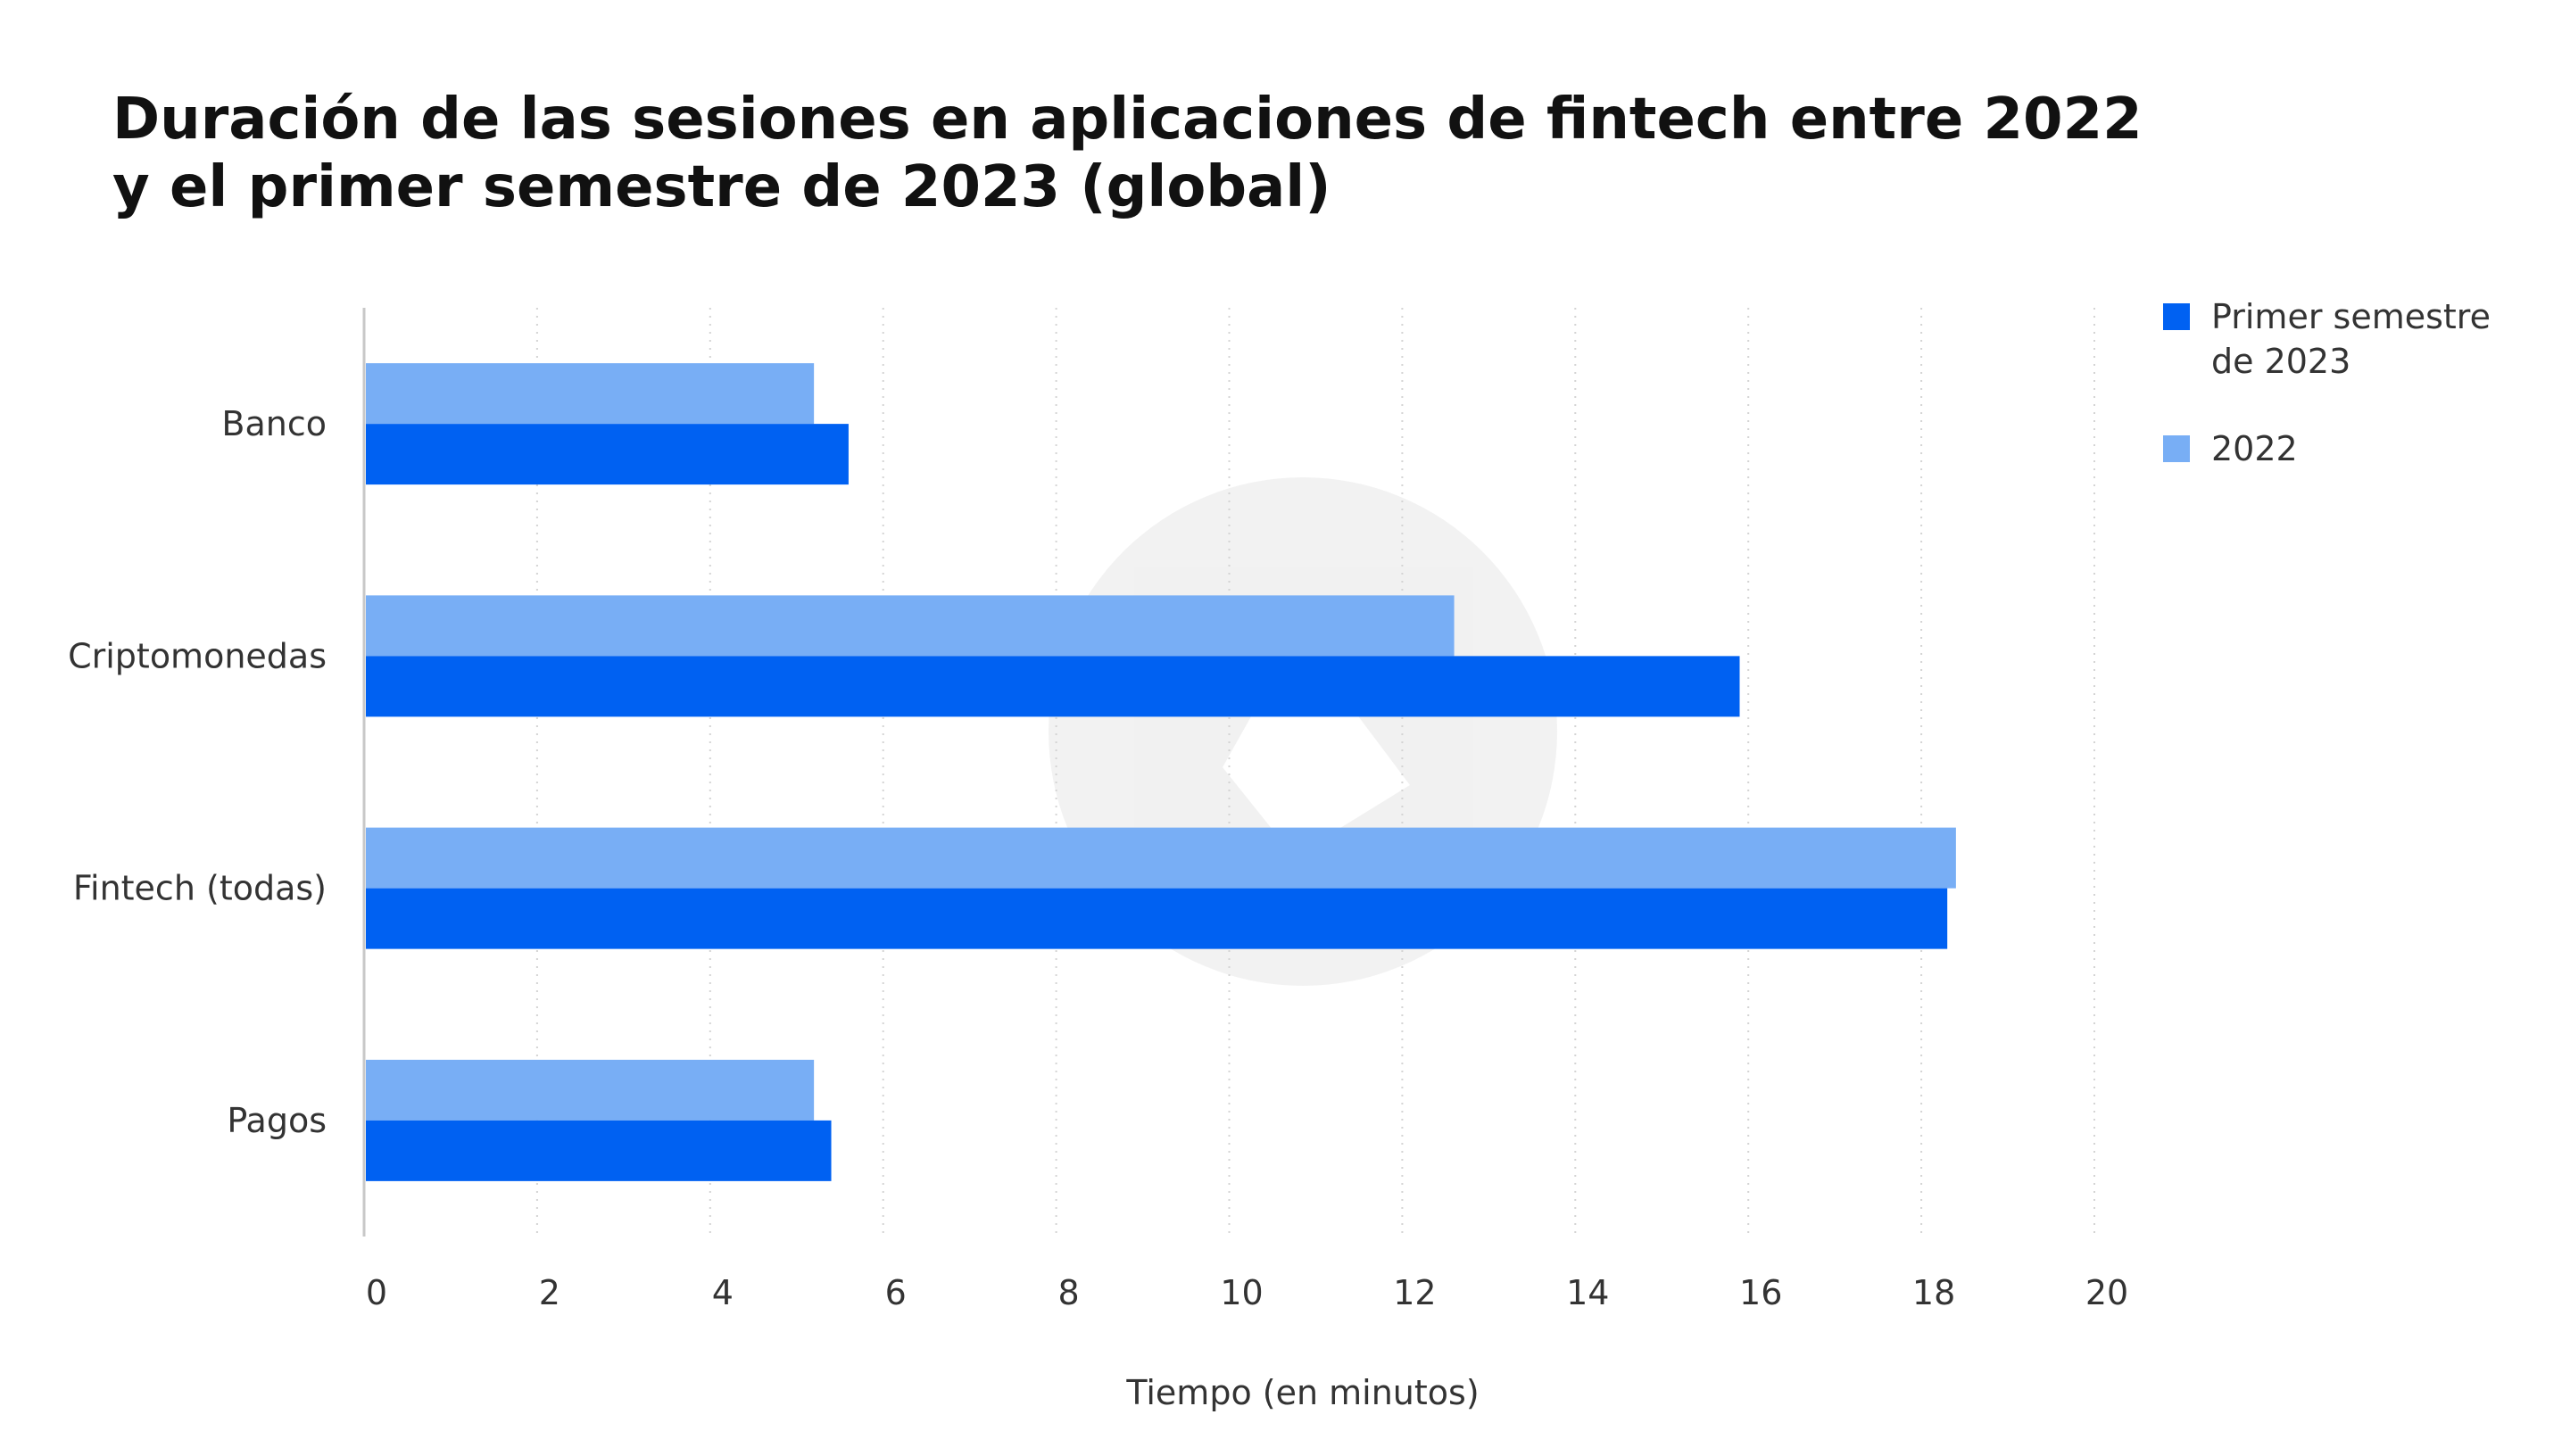  I want to click on legend-label-2022: 2022, so click(2254, 449).